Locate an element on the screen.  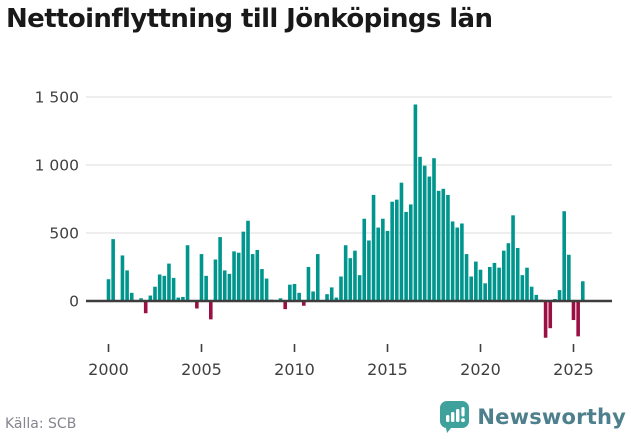
x-axis-tick-label: 2025 is located at coordinates (573, 369).